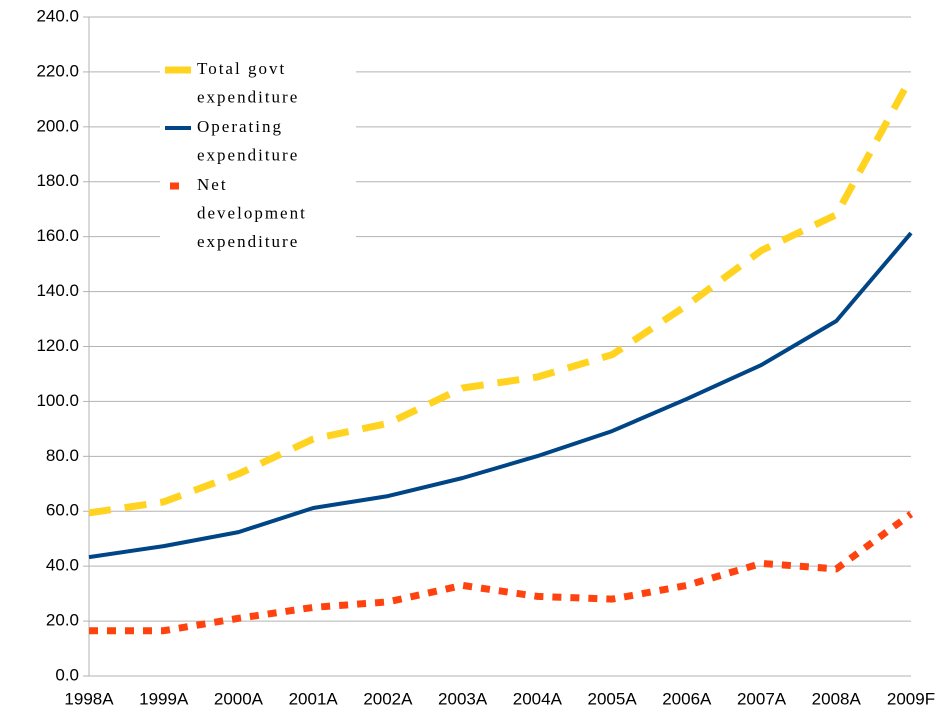 This screenshot has width=943, height=719. I want to click on y-tick-label: 160.0, so click(57, 235).